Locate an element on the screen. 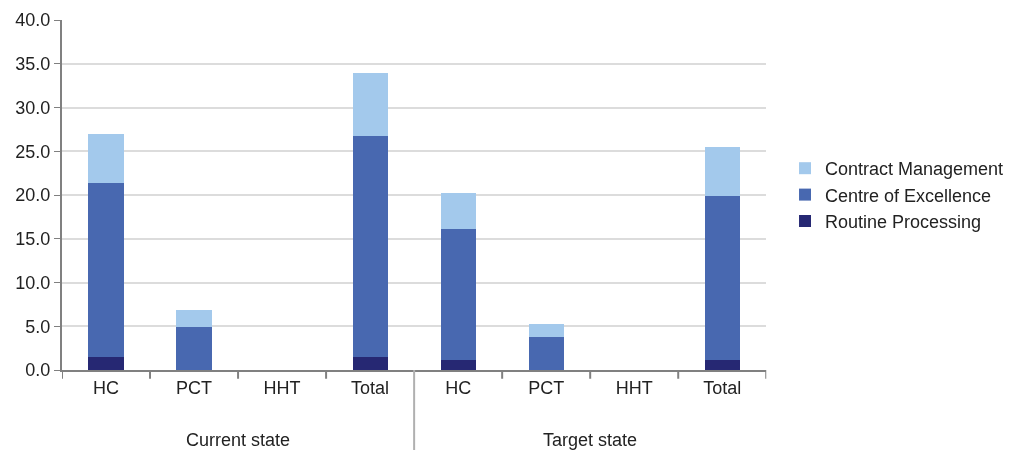 The width and height of the screenshot is (1019, 450). y-tick-label: 40.0 is located at coordinates (33, 20).